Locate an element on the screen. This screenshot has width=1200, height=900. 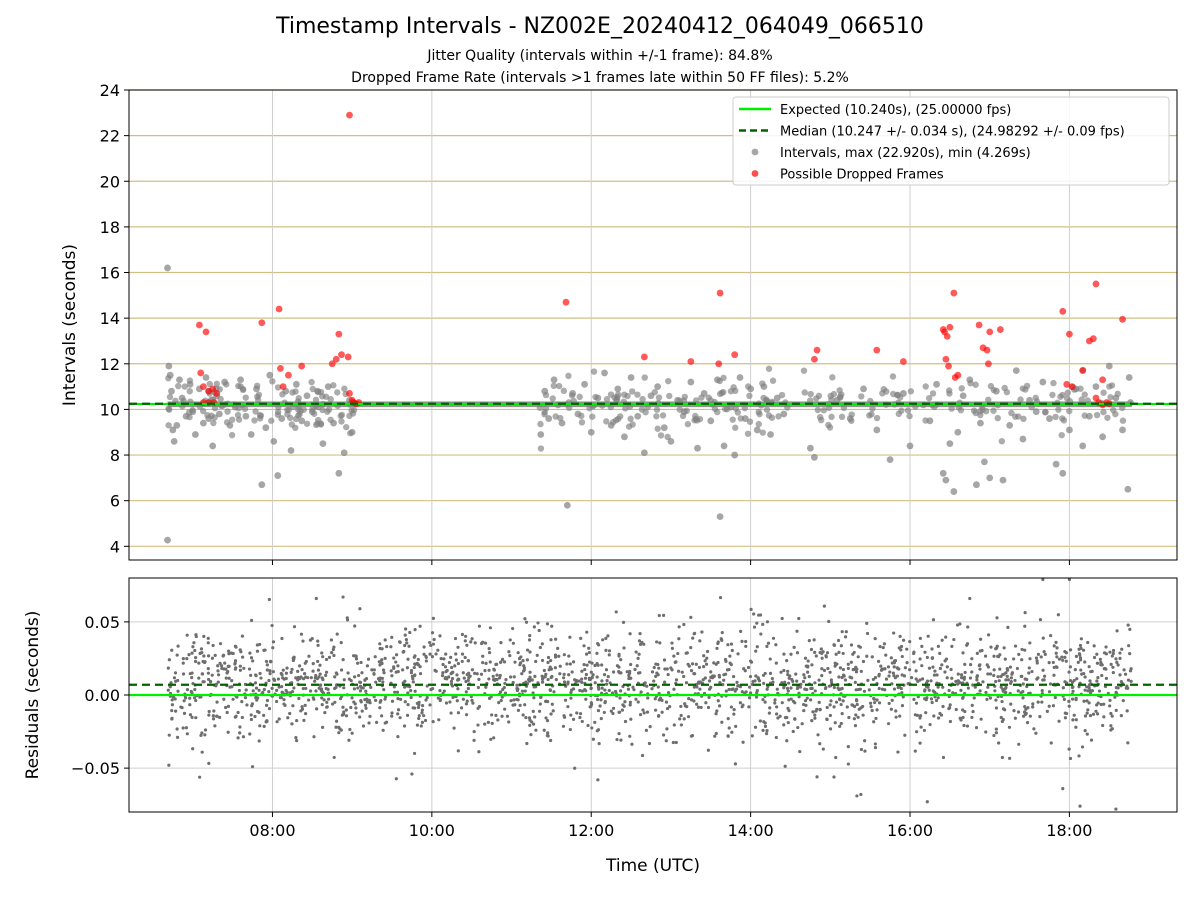
dropped-frame-point is located at coordinates (988, 364).